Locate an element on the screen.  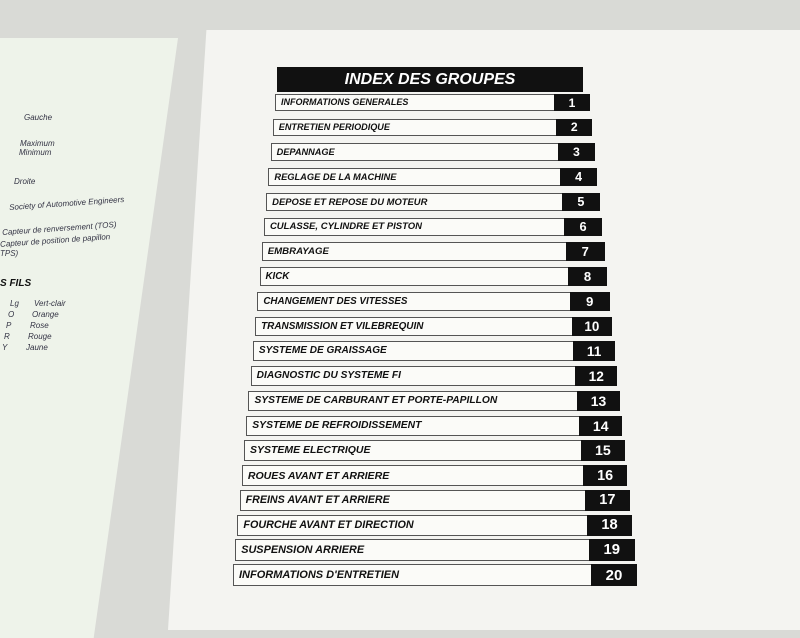
index-item: CULASSE, CYLINDRE ET PISTON 6 is located at coordinates (433, 226).